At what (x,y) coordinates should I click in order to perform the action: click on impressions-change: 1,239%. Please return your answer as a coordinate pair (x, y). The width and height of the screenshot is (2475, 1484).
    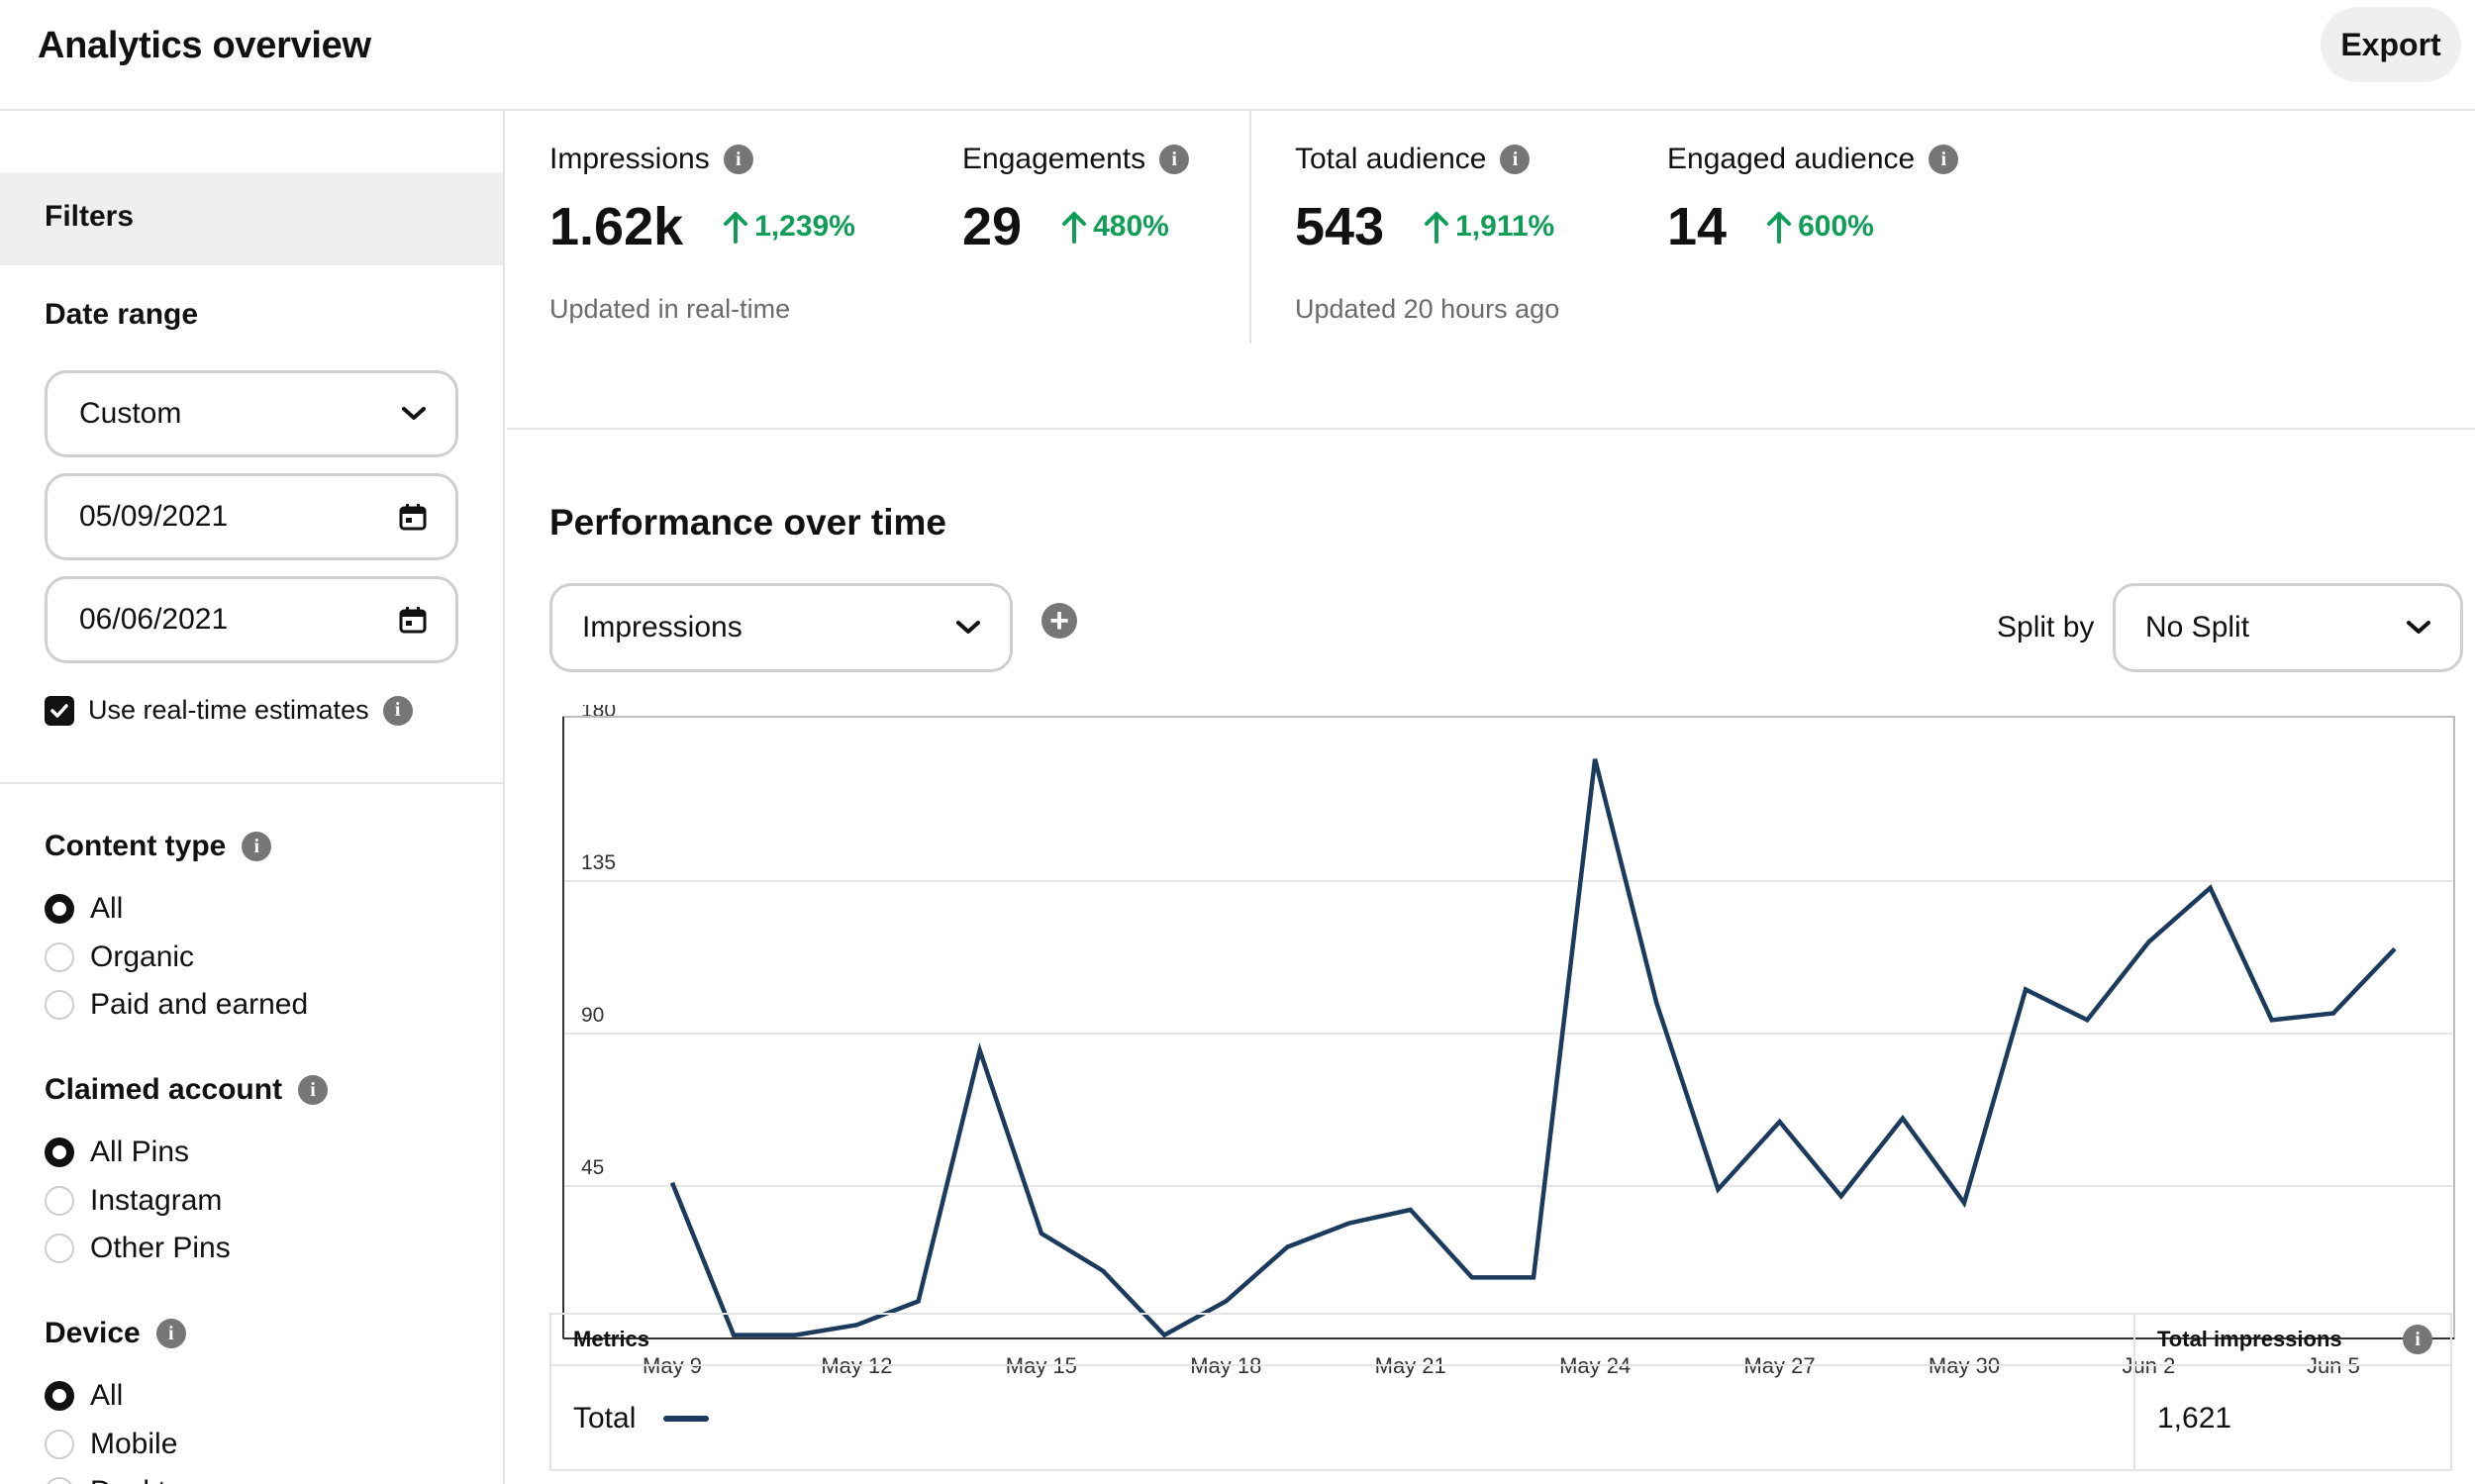
    Looking at the image, I should click on (789, 227).